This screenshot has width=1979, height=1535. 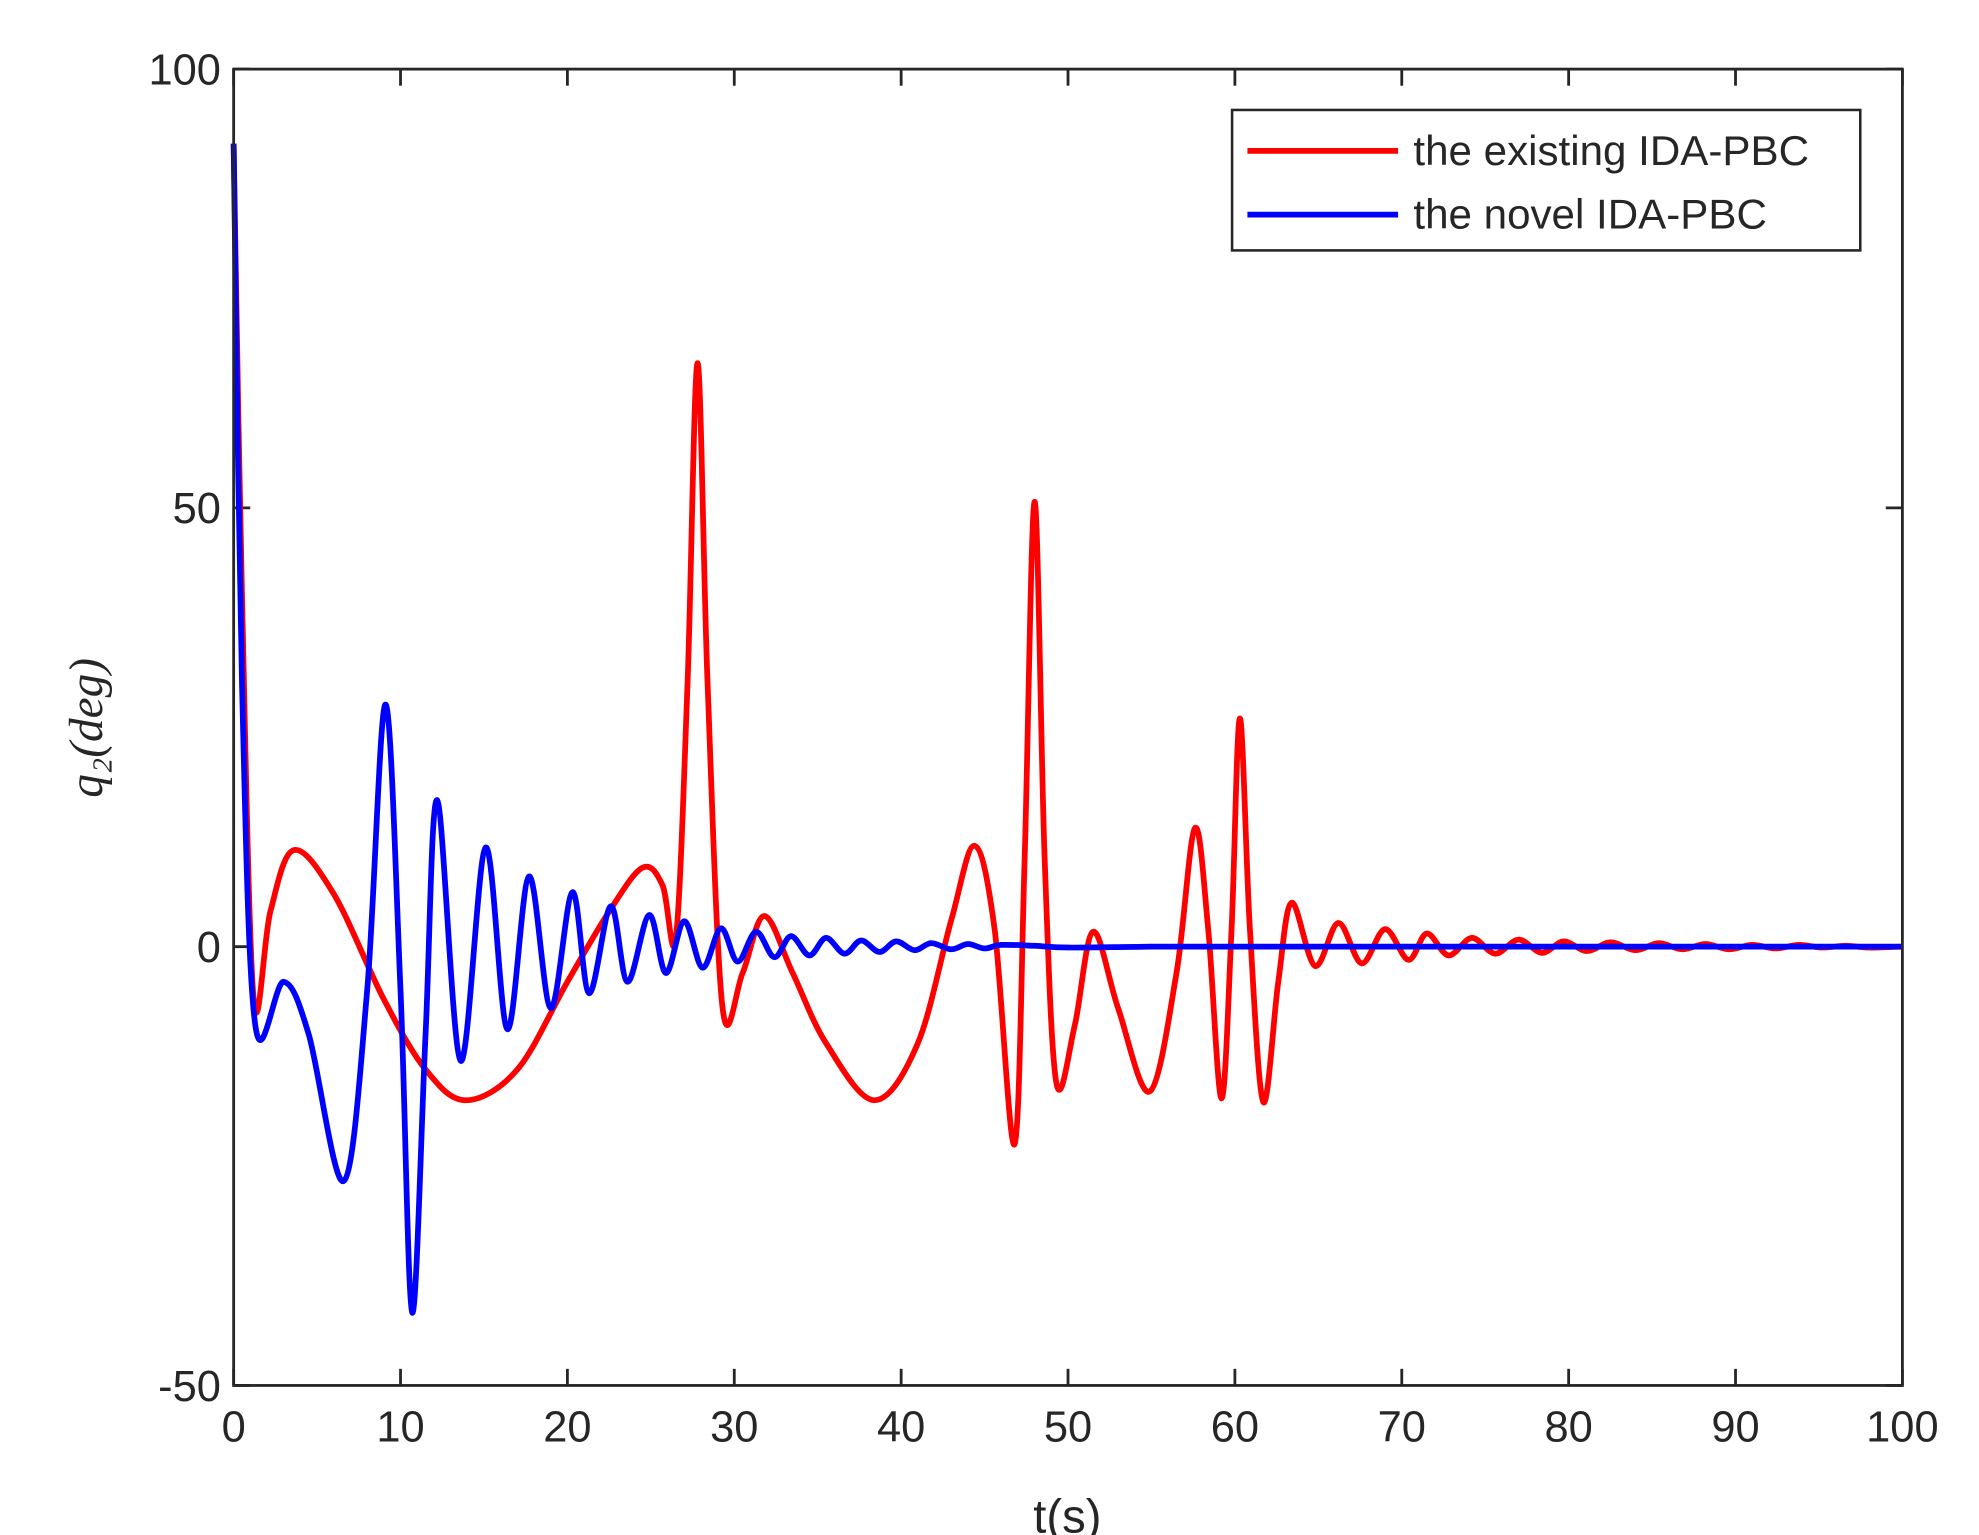 I want to click on x-tick-label: 90, so click(x=1735, y=1428).